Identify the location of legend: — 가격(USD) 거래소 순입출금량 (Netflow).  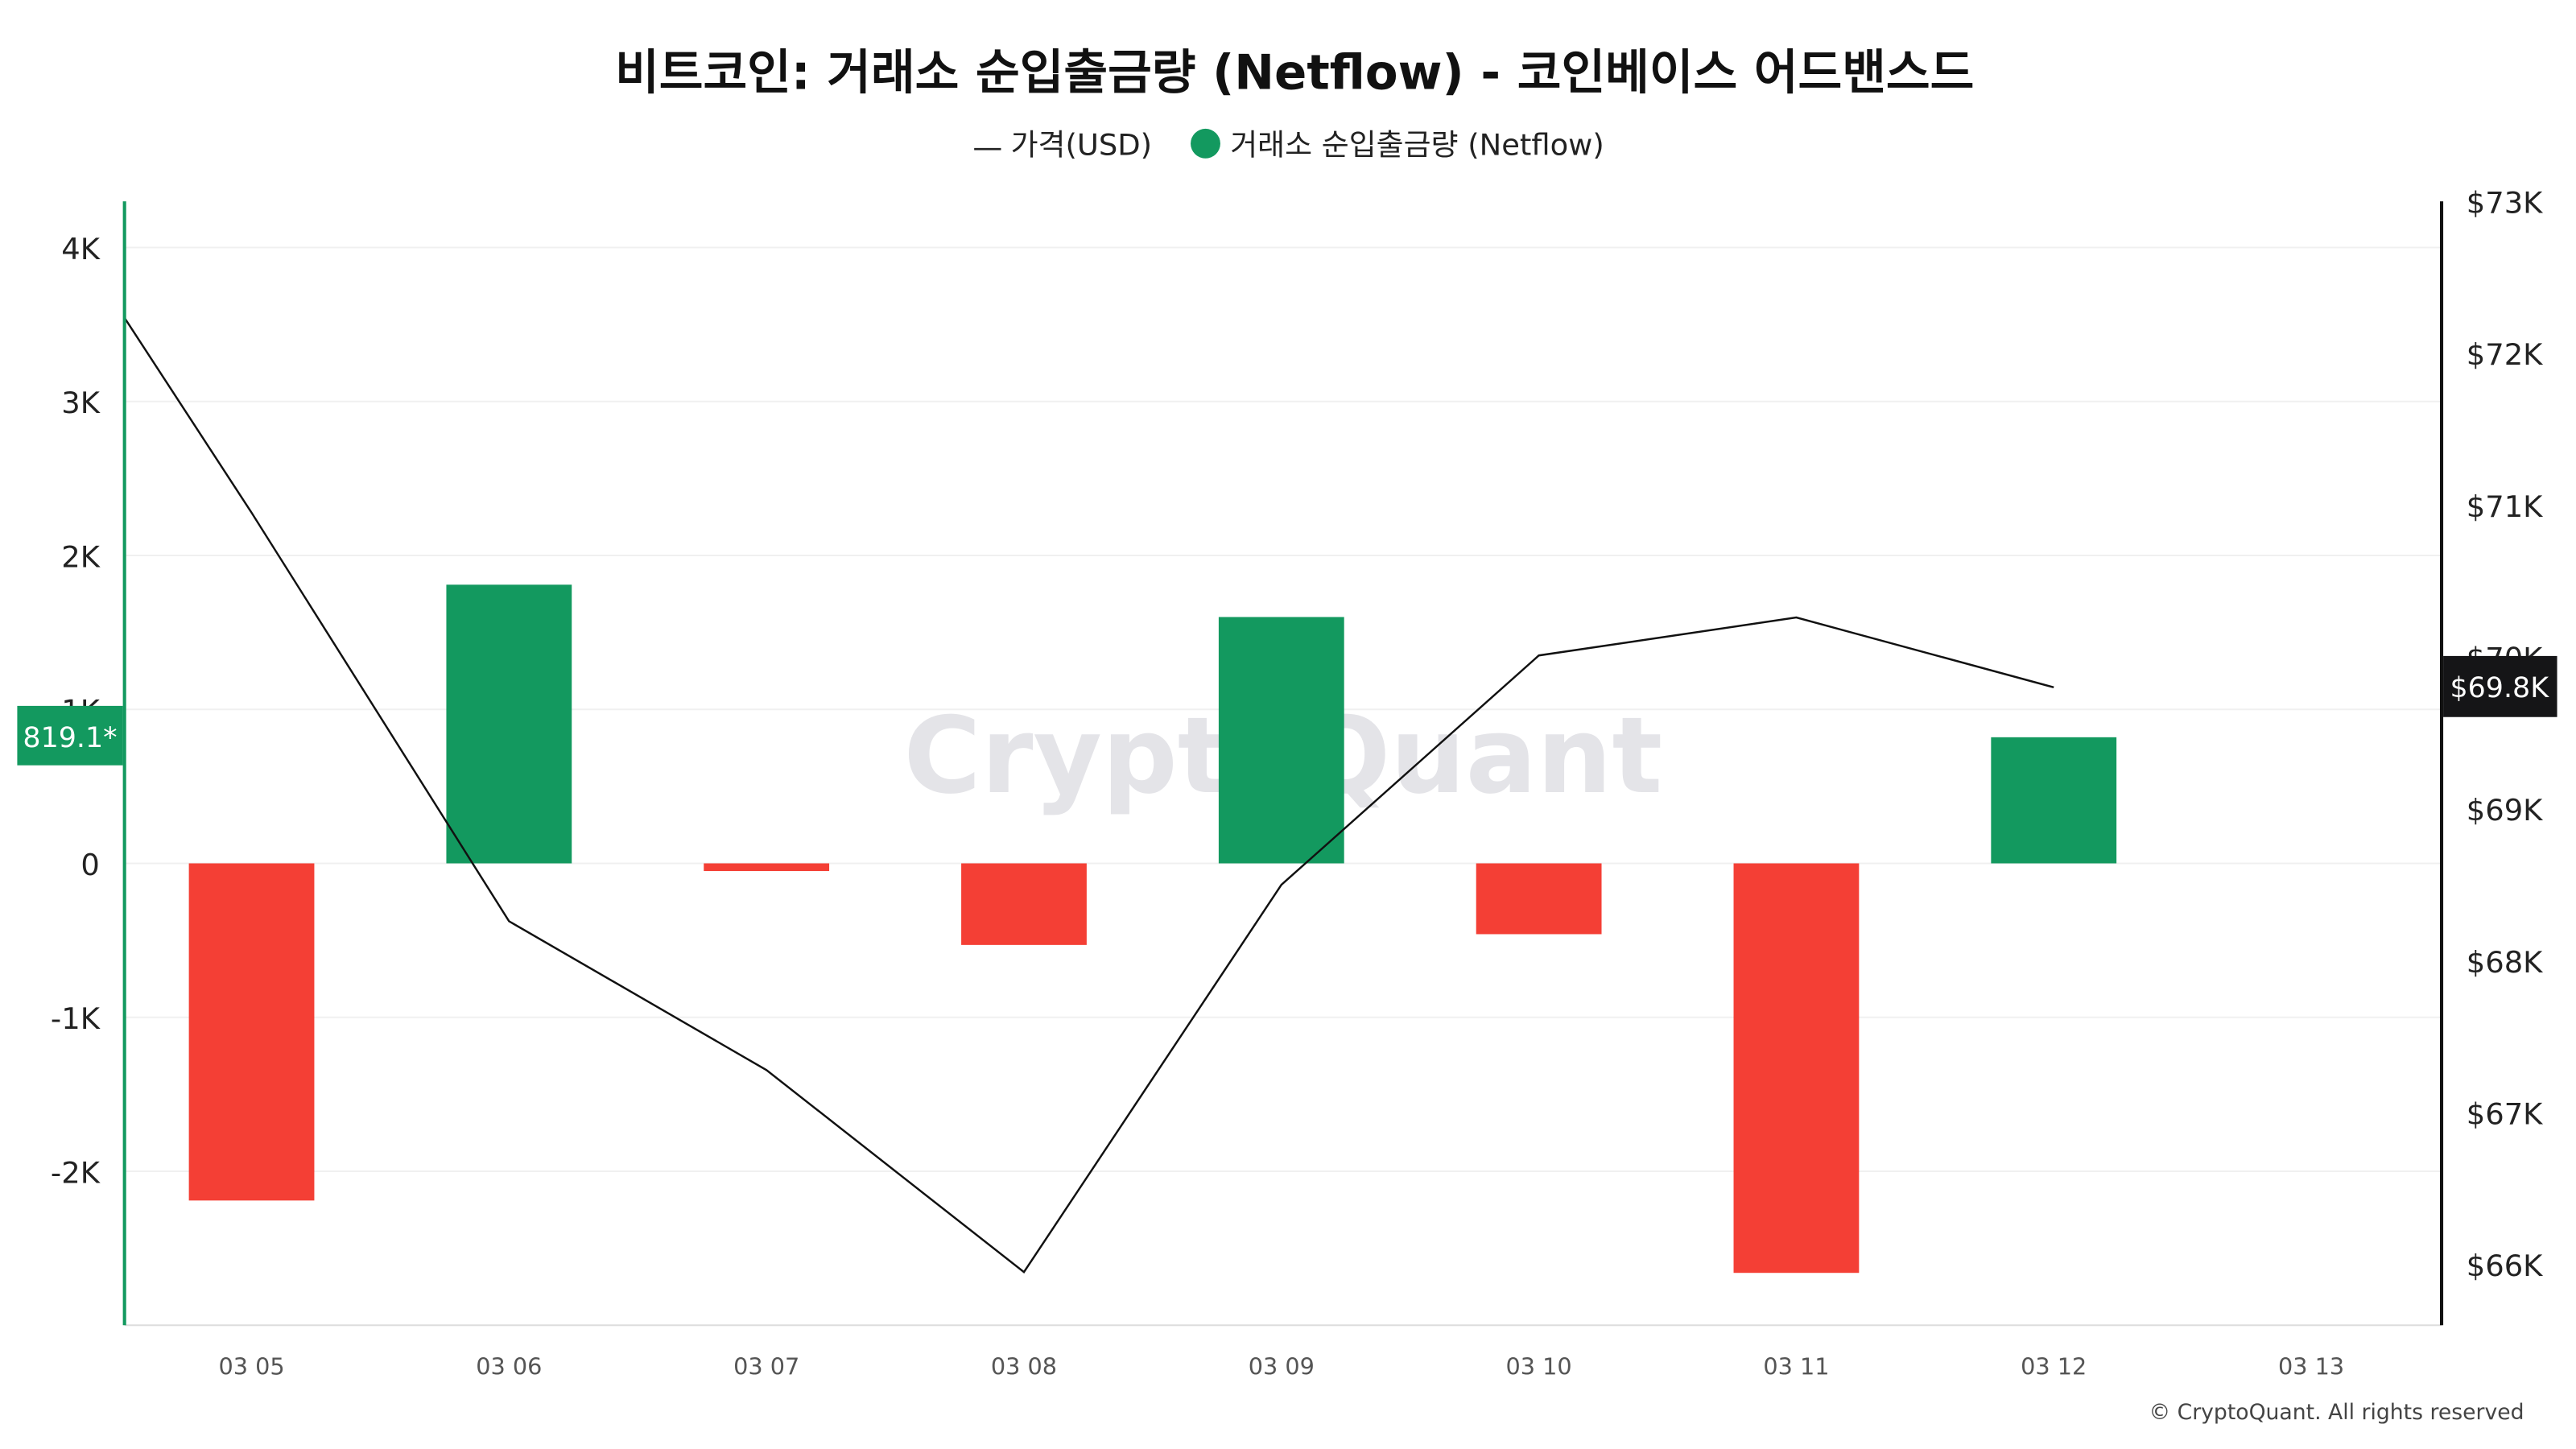
(1288, 146).